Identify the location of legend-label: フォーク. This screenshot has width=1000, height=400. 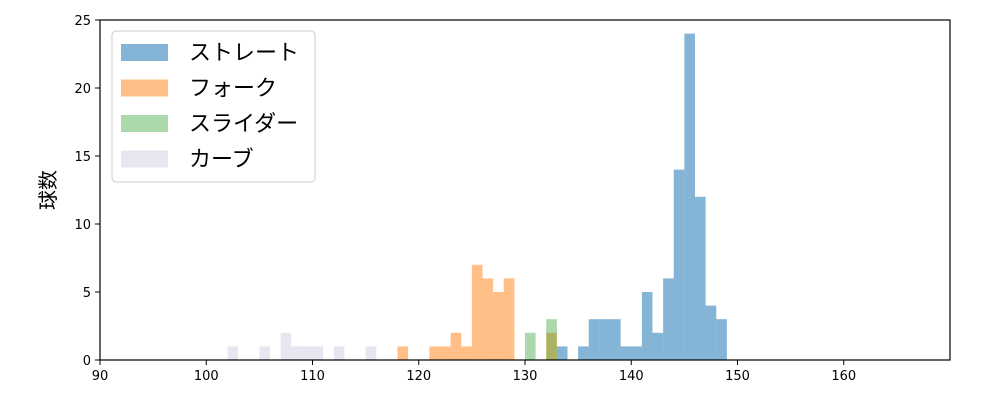
(233, 89).